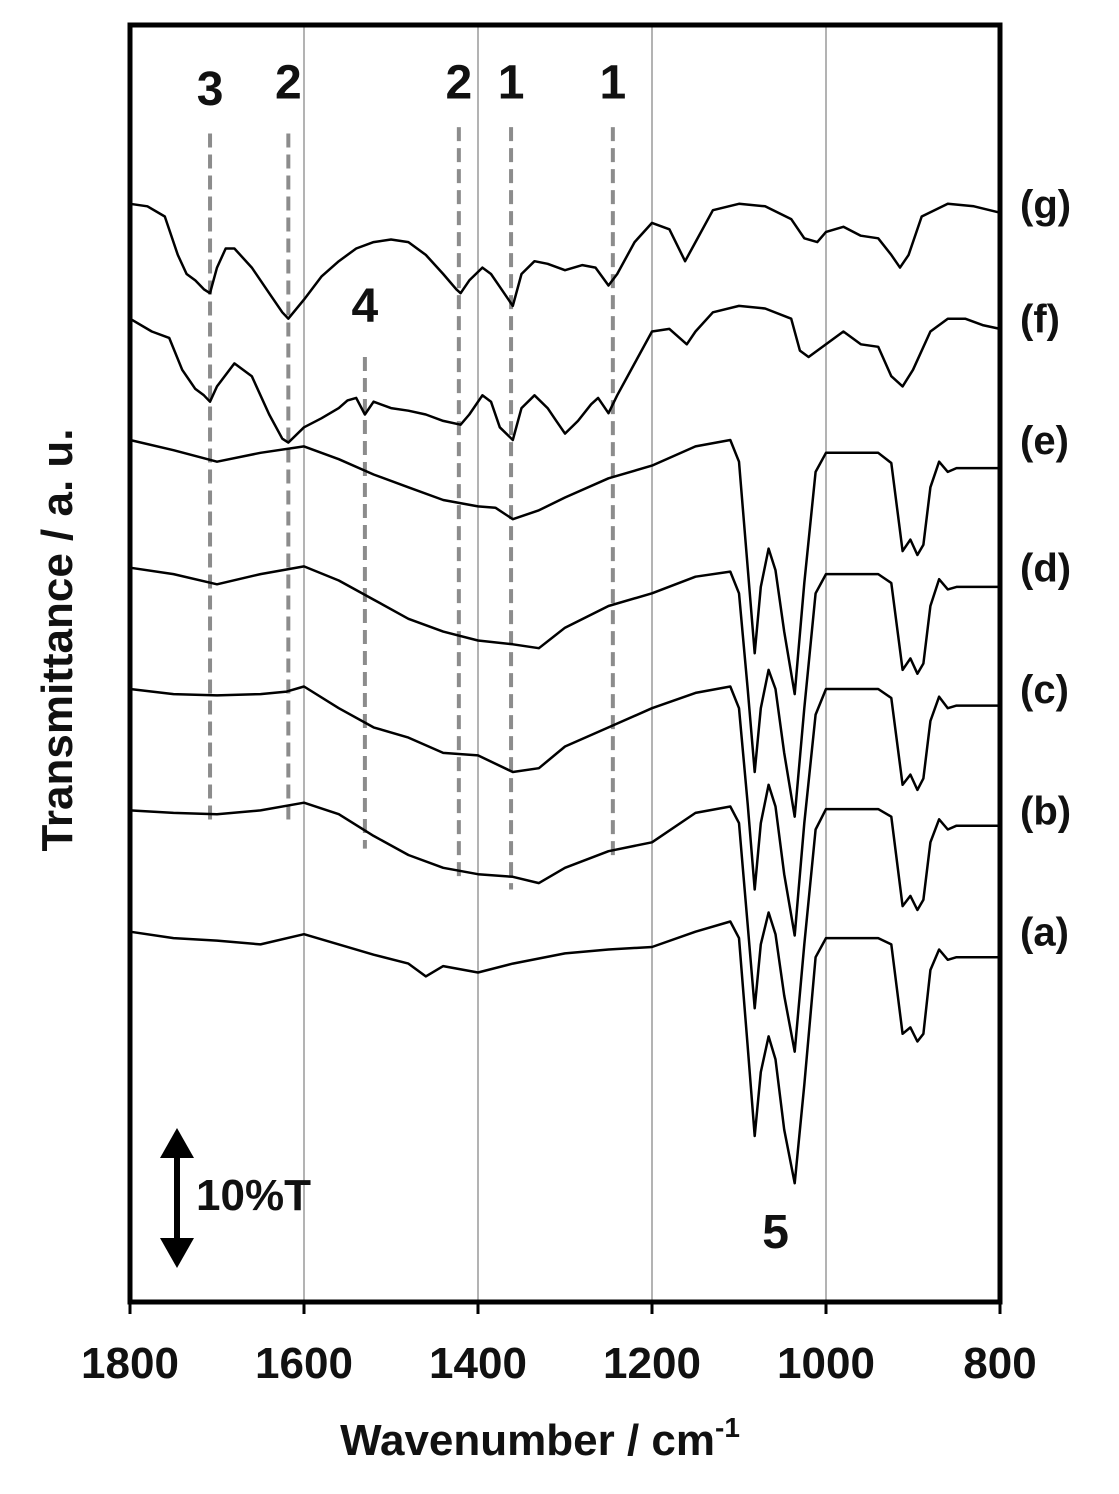 Image resolution: width=1119 pixels, height=1494 pixels. What do you see at coordinates (210, 89) in the screenshot?
I see `peak-label-3-0: 3` at bounding box center [210, 89].